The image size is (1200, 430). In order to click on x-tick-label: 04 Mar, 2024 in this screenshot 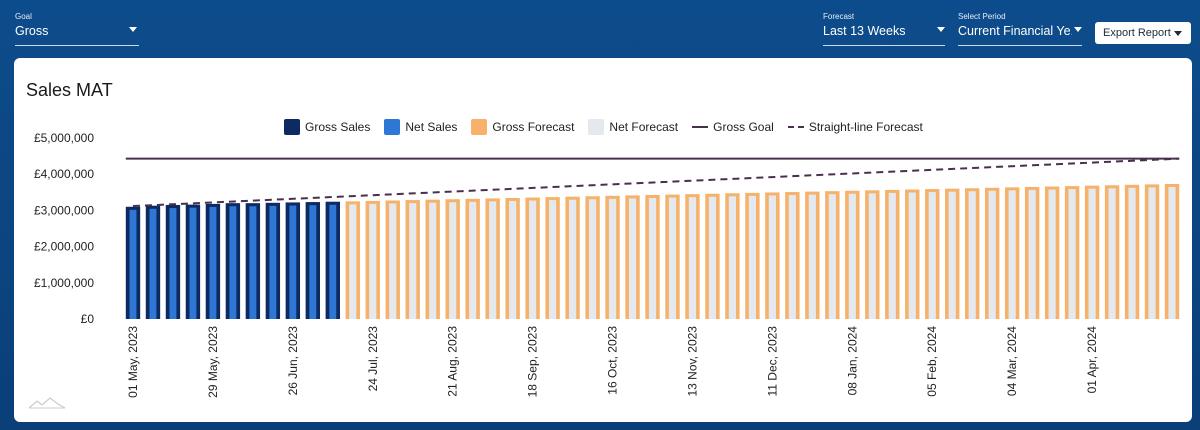, I will do `click(1012, 361)`.